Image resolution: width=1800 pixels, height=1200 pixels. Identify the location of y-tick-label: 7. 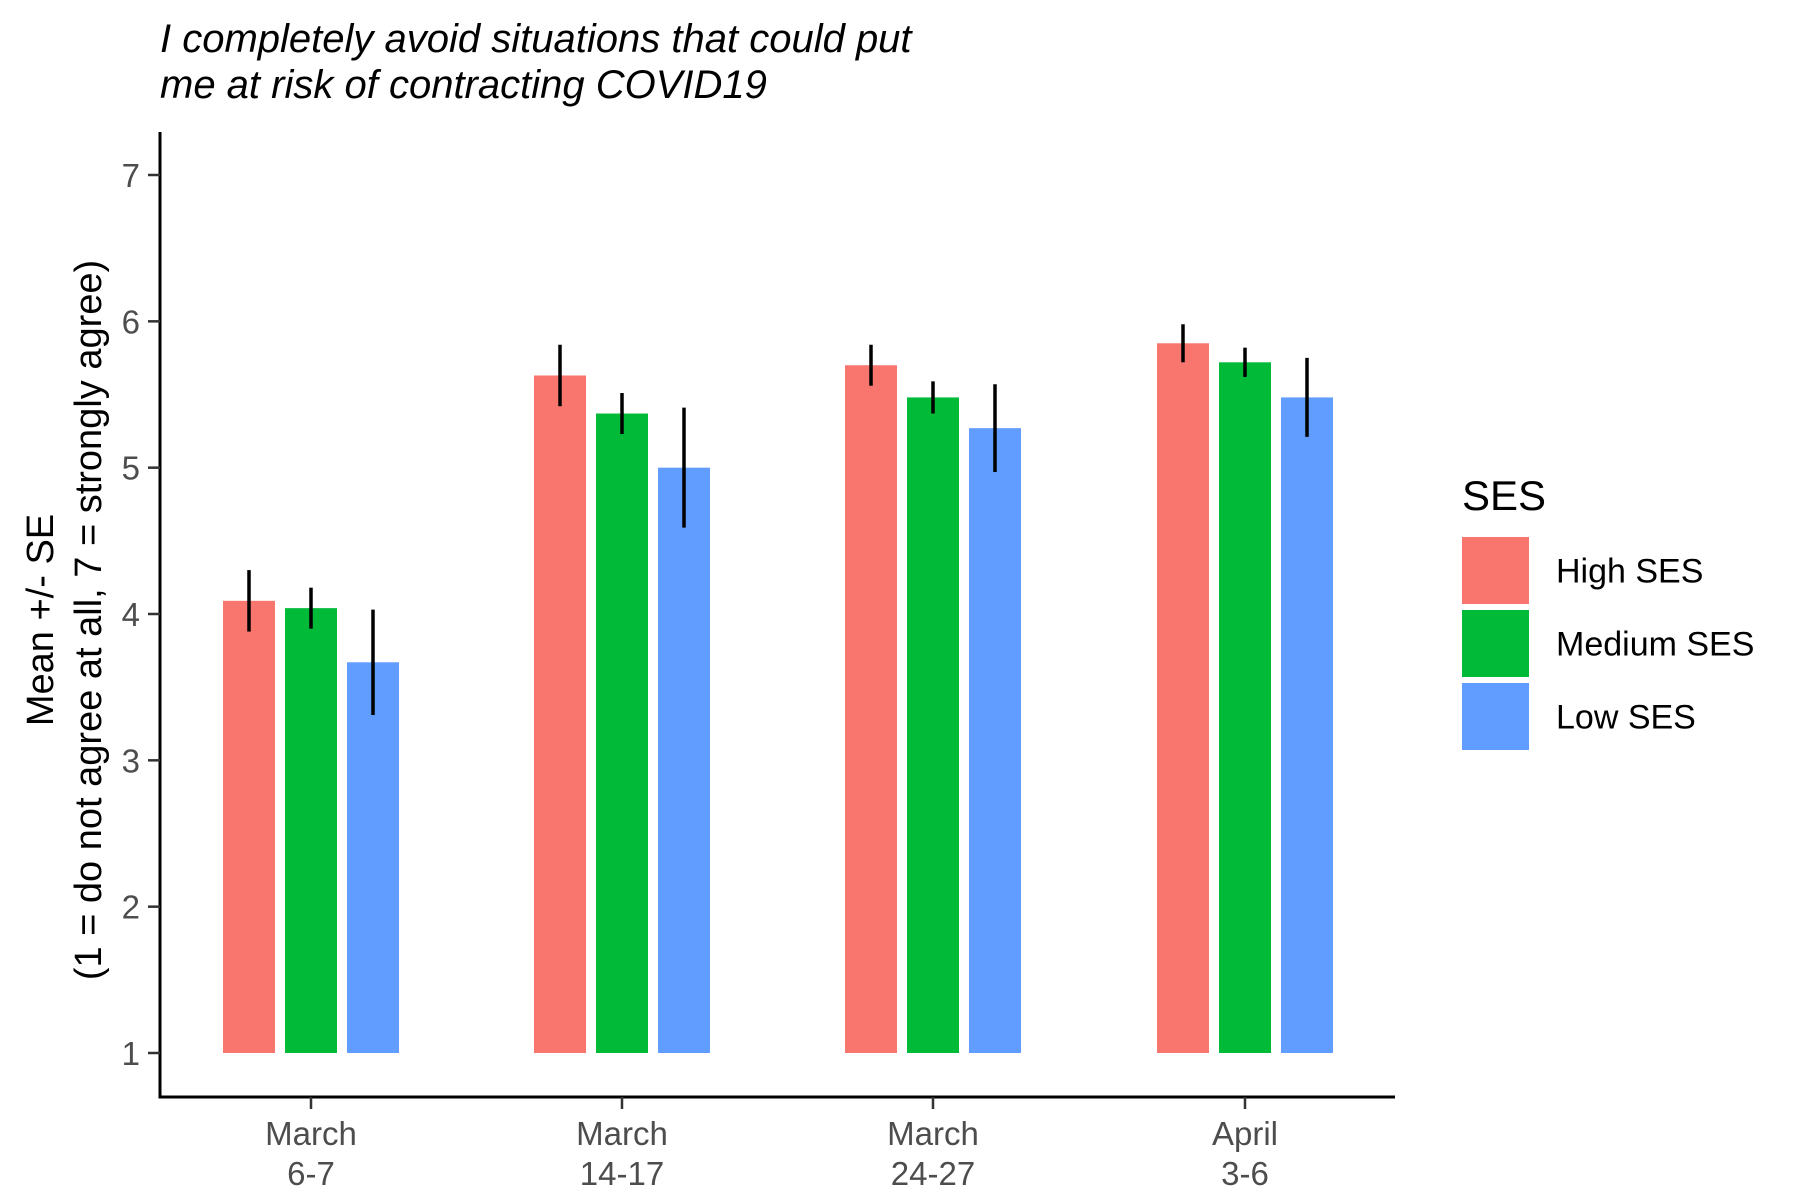
(131, 175).